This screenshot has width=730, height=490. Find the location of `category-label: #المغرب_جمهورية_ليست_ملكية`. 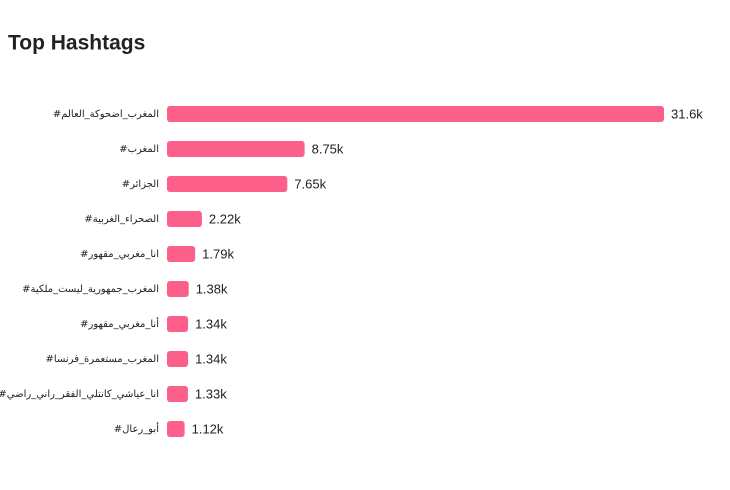

category-label: #المغرب_جمهورية_ليست_ملكية is located at coordinates (90, 289).